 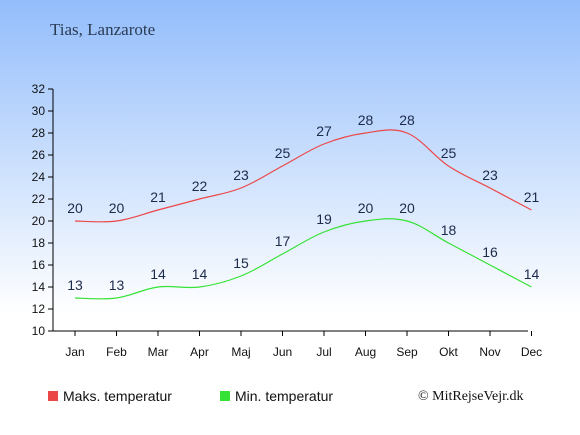 I want to click on y-tick-label: 22, so click(x=39, y=199).